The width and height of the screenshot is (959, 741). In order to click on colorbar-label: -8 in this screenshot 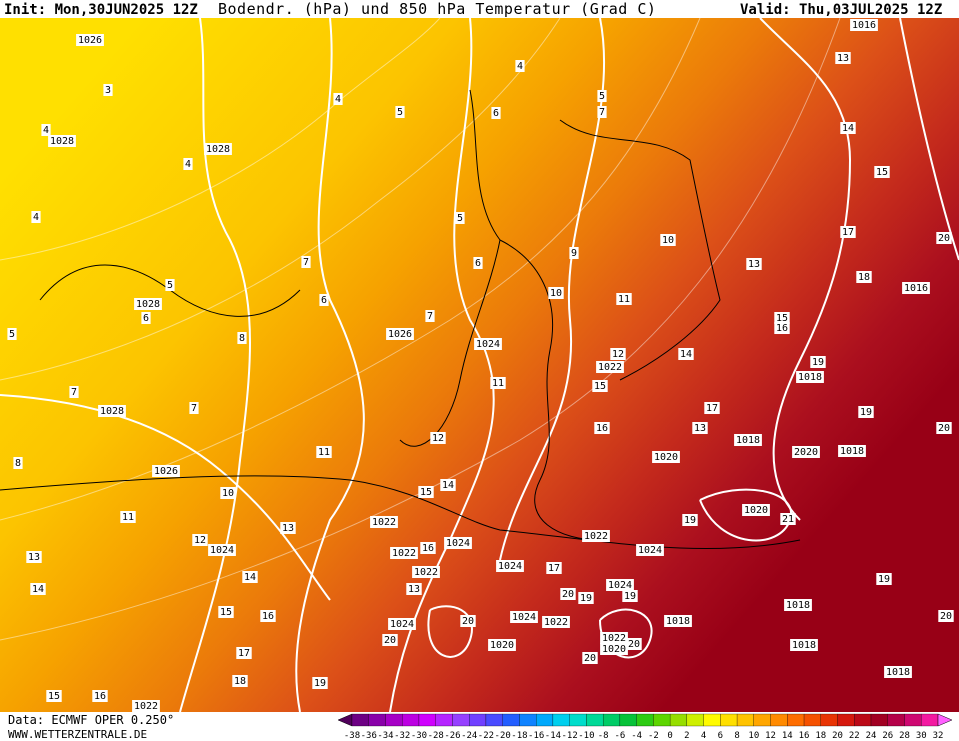, I will do `click(603, 736)`.